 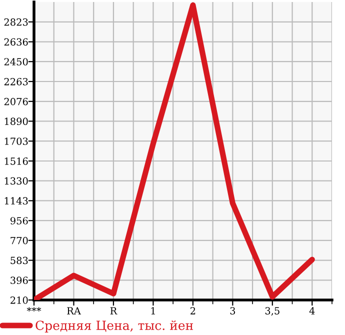 I want to click on y-tick-label: 1516, so click(x=16, y=161).